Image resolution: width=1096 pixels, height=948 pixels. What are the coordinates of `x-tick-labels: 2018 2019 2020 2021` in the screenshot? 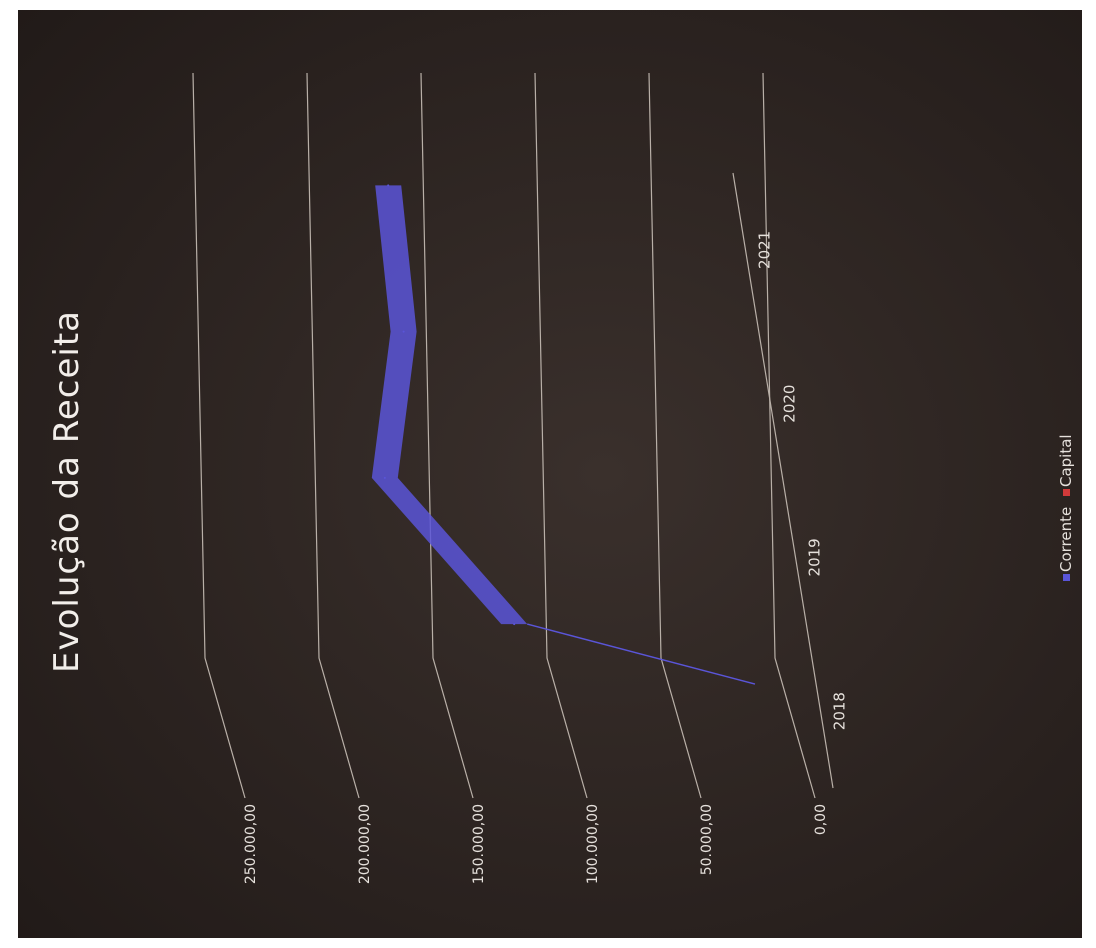 It's located at (802, 480).